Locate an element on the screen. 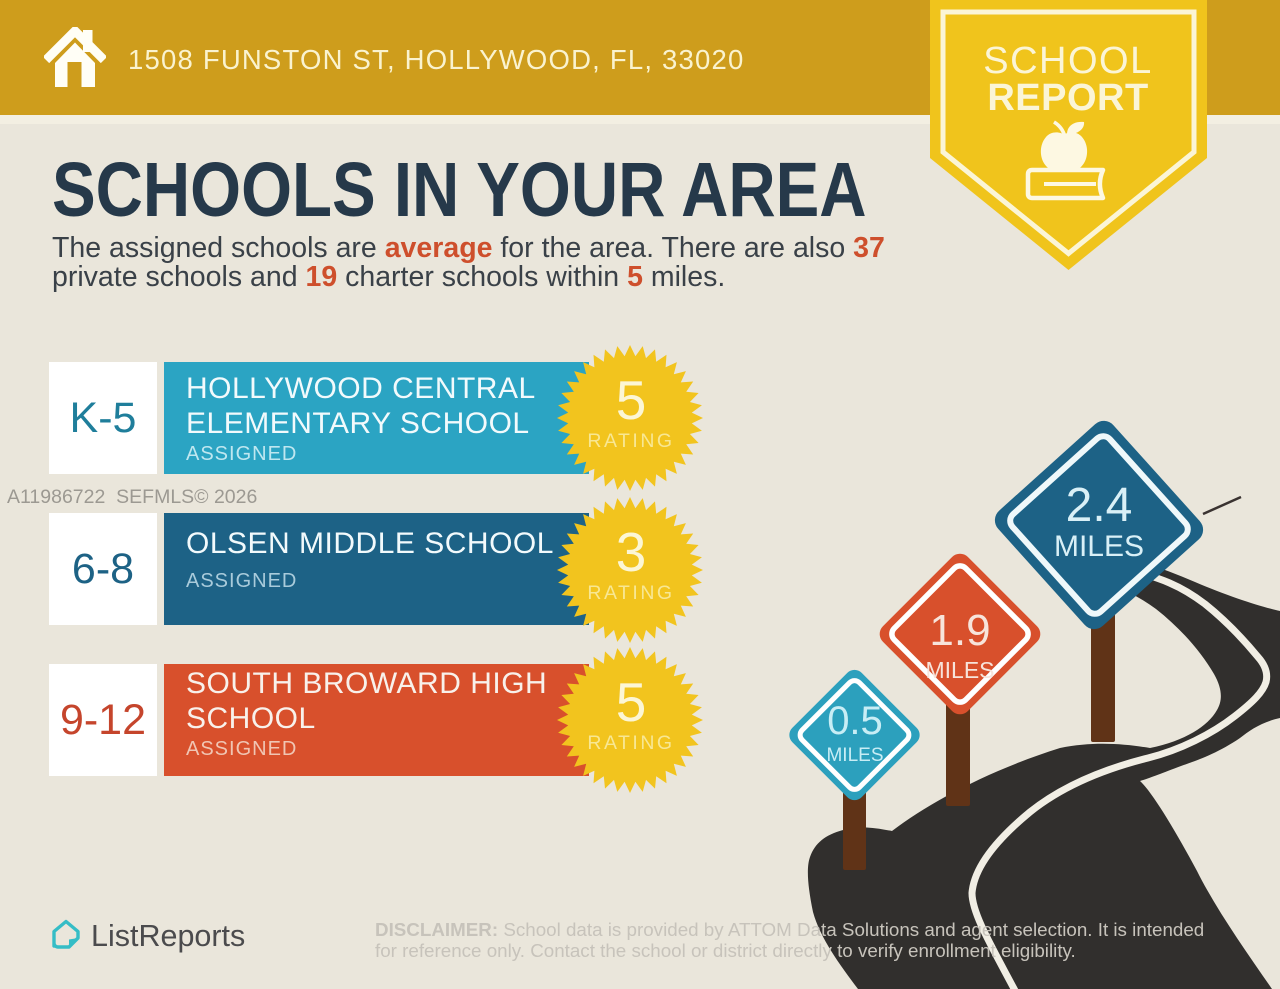 This screenshot has width=1280, height=989. svg-text: 0.5 is located at coordinates (855, 721).